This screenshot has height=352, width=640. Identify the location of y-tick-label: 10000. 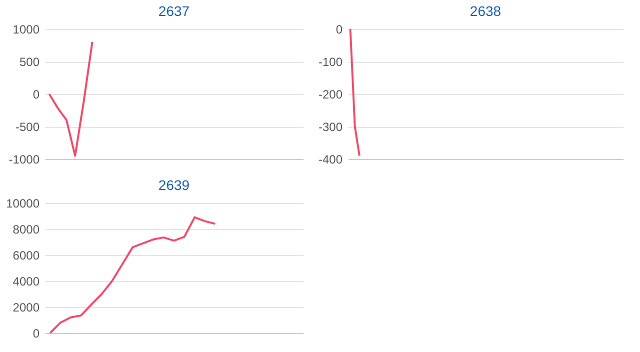
(23, 203).